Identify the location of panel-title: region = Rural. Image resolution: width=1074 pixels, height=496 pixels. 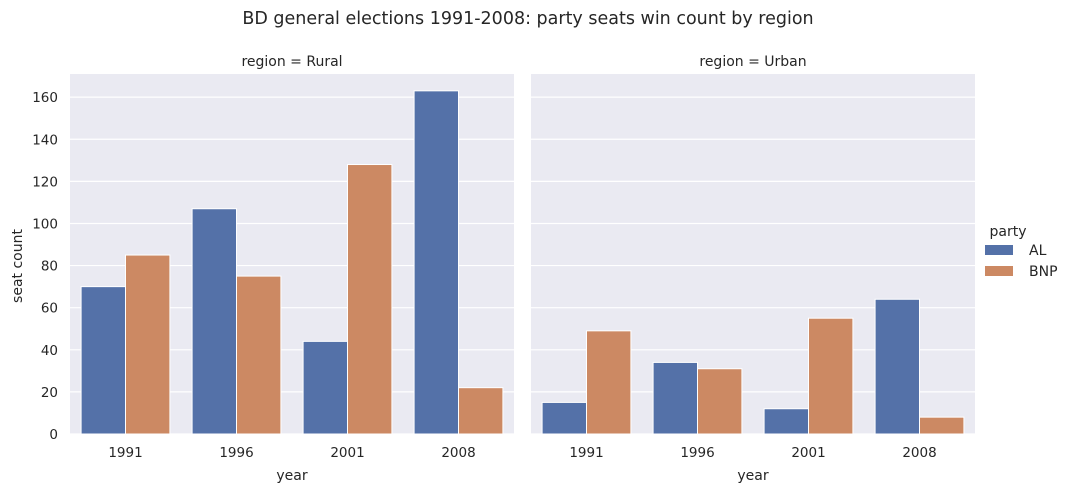
(291, 62).